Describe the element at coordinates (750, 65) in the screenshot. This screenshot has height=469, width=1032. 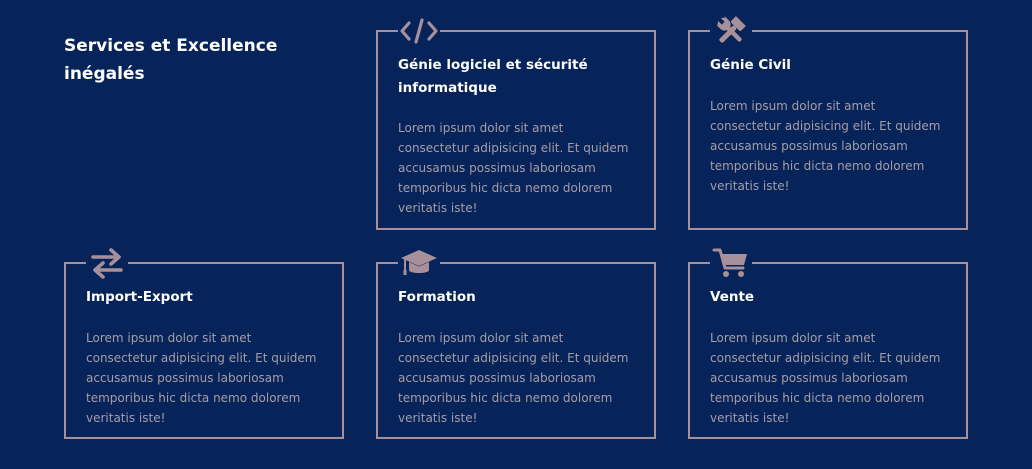
I see `card-title: Génie Civil` at that location.